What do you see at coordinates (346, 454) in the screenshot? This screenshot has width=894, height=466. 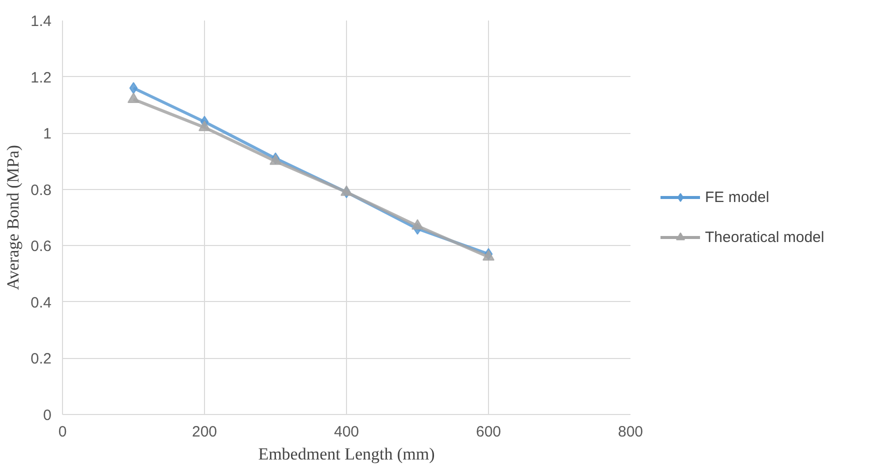 I see `x-axis-title: Embedment Length (mm)` at bounding box center [346, 454].